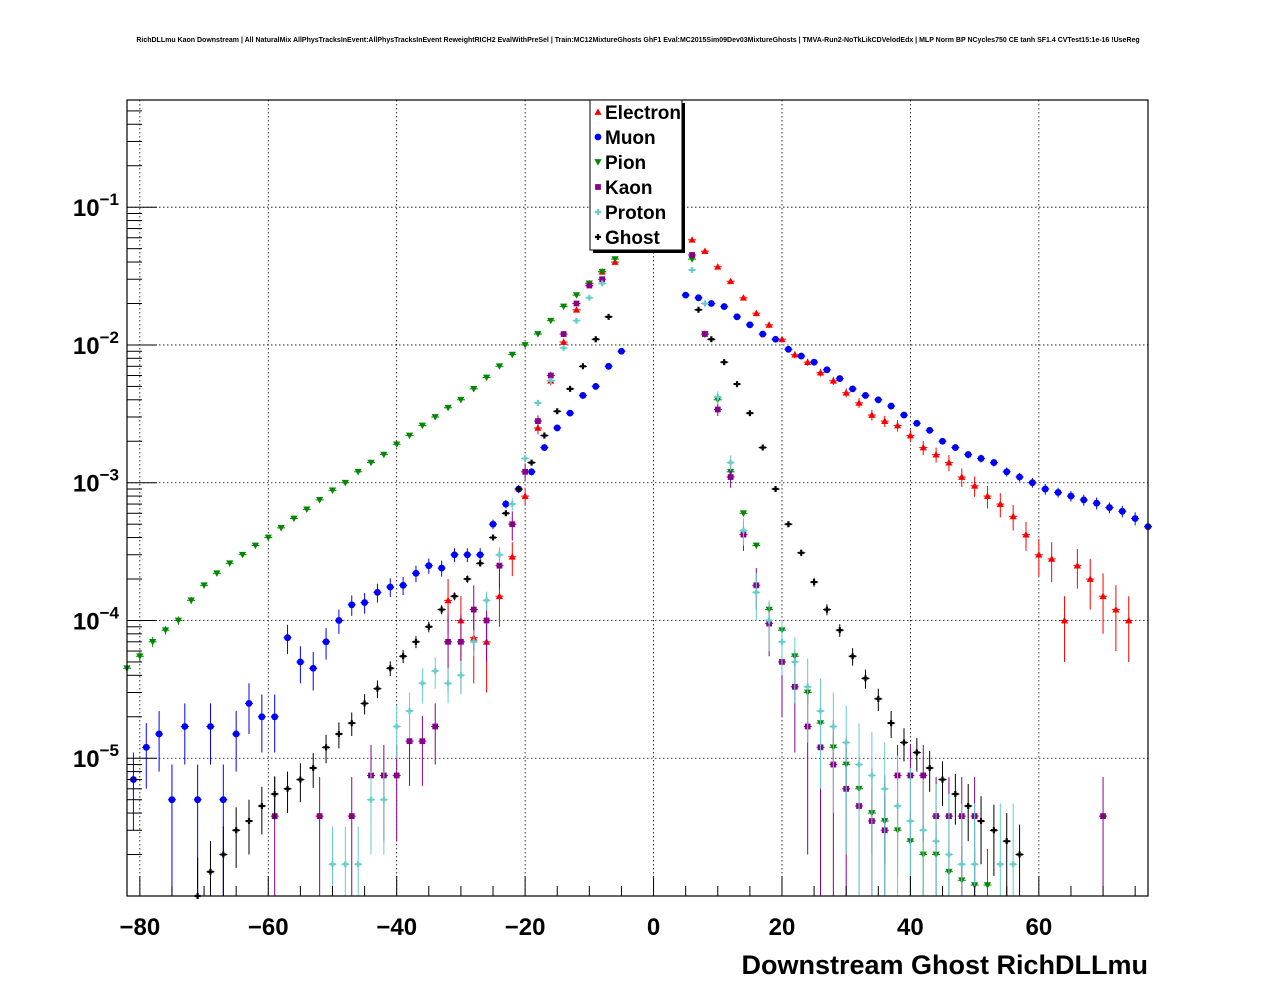 This screenshot has width=1276, height=996. Describe the element at coordinates (637, 176) in the screenshot. I see `legend: Electron Muon Pion Kaon Proton Ghost` at that location.